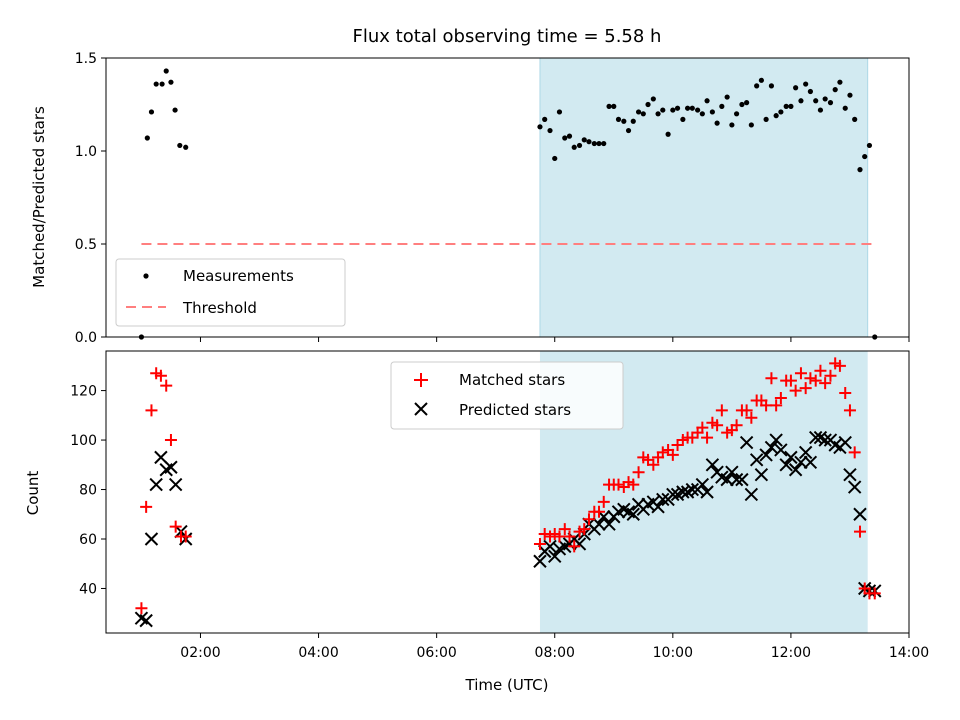  Describe the element at coordinates (909, 653) in the screenshot. I see `bottom-x-tick-label: 14:00` at that location.